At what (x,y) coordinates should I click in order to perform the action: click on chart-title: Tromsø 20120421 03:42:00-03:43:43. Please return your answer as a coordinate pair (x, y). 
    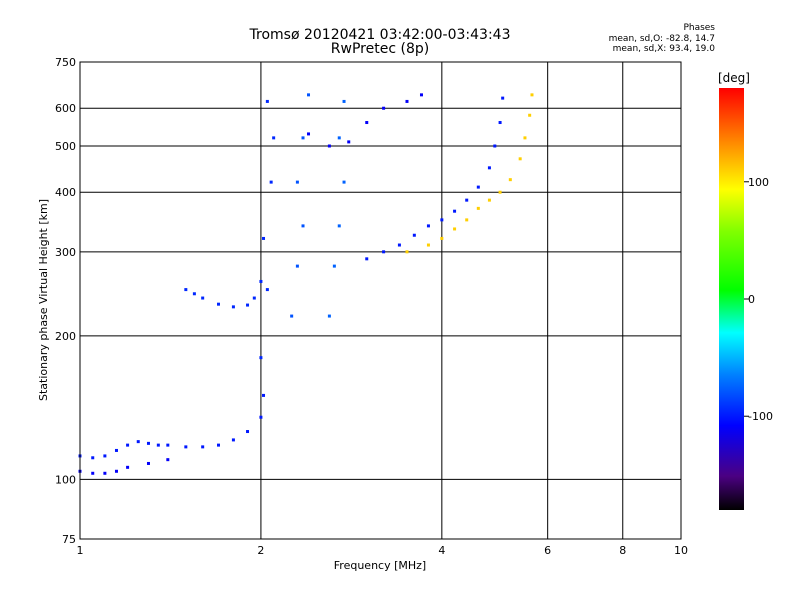
    Looking at the image, I should click on (380, 35).